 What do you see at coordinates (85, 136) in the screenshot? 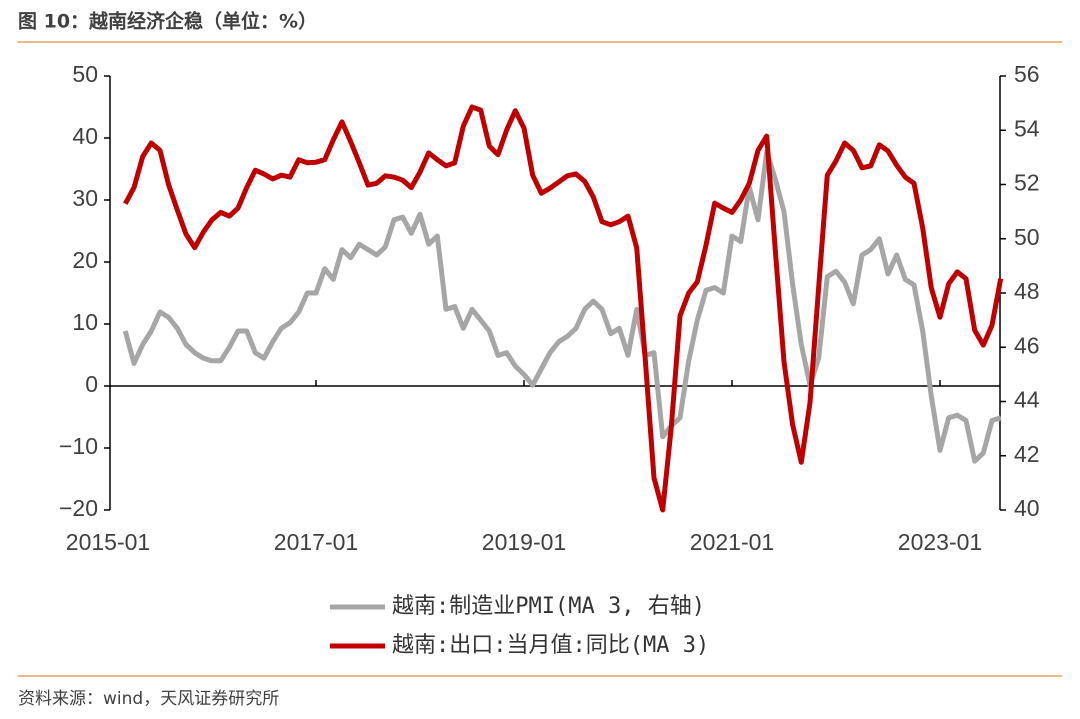
I see `y-tick-label: 40` at bounding box center [85, 136].